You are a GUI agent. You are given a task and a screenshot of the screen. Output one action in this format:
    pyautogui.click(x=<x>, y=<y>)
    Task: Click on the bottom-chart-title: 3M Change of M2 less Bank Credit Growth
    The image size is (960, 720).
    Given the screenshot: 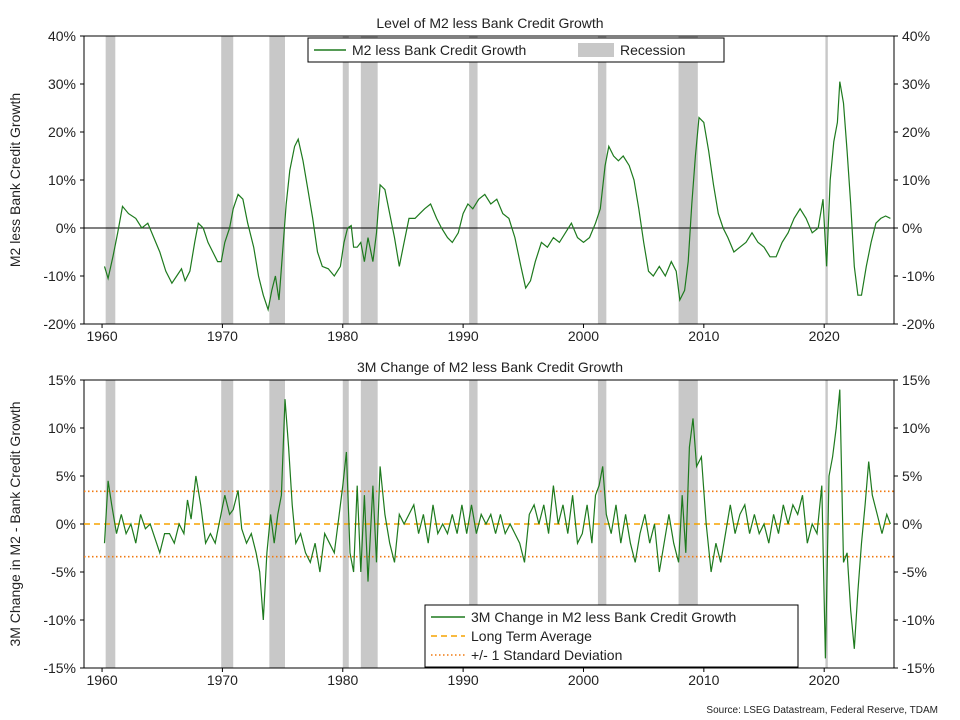 What is the action you would take?
    pyautogui.click(x=490, y=367)
    